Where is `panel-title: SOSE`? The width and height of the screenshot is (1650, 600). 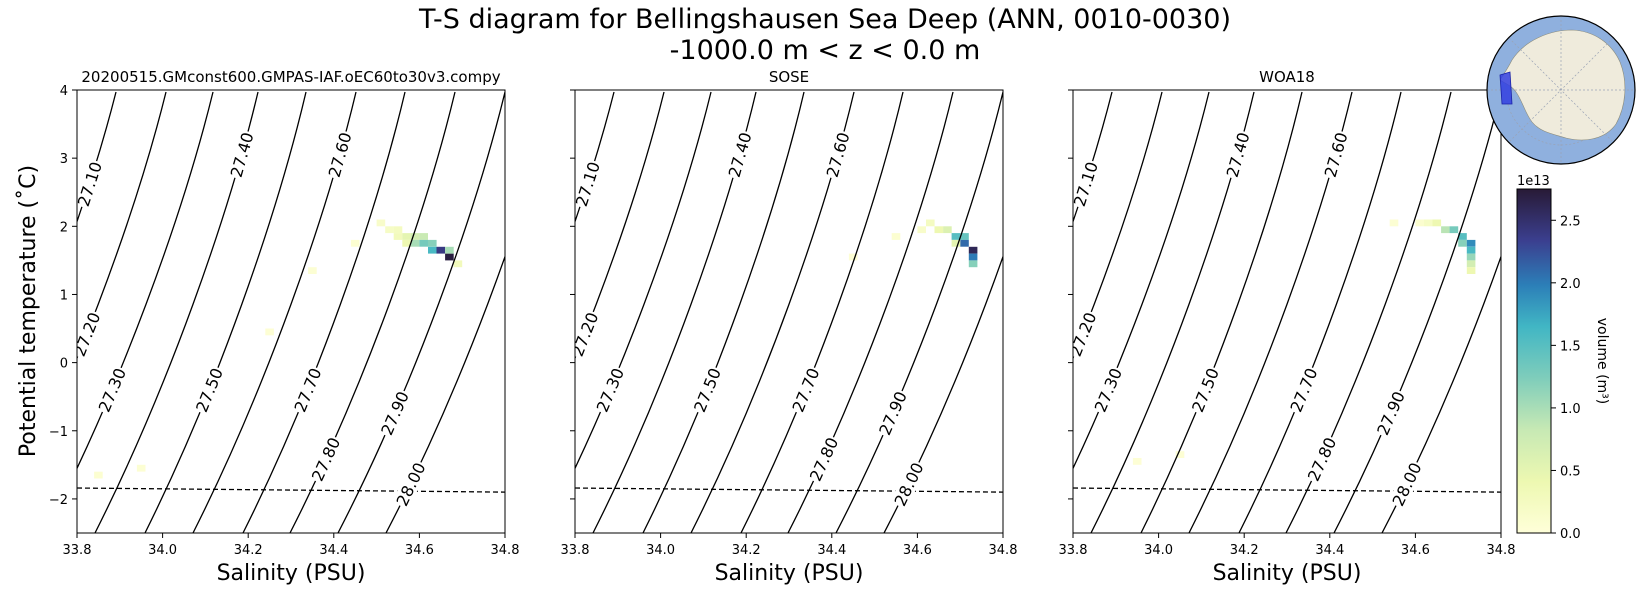
panel-title: SOSE is located at coordinates (789, 77).